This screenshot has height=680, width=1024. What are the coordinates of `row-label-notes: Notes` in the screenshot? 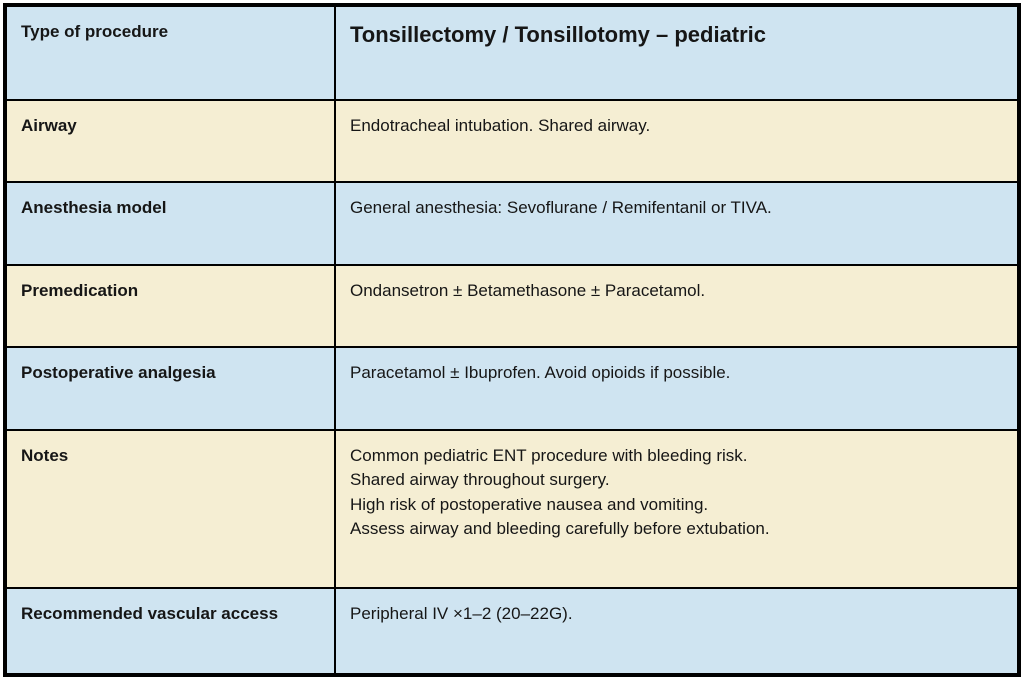 It's located at (170, 509).